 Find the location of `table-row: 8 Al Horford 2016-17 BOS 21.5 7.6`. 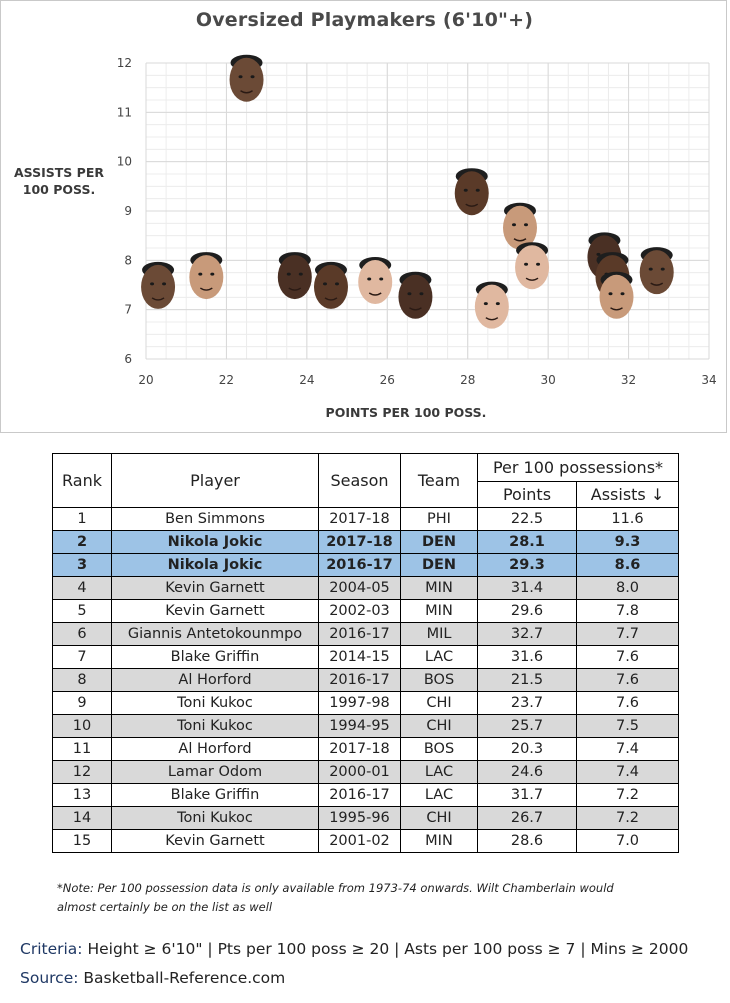

table-row: 8 Al Horford 2016-17 BOS 21.5 7.6 is located at coordinates (365, 680).